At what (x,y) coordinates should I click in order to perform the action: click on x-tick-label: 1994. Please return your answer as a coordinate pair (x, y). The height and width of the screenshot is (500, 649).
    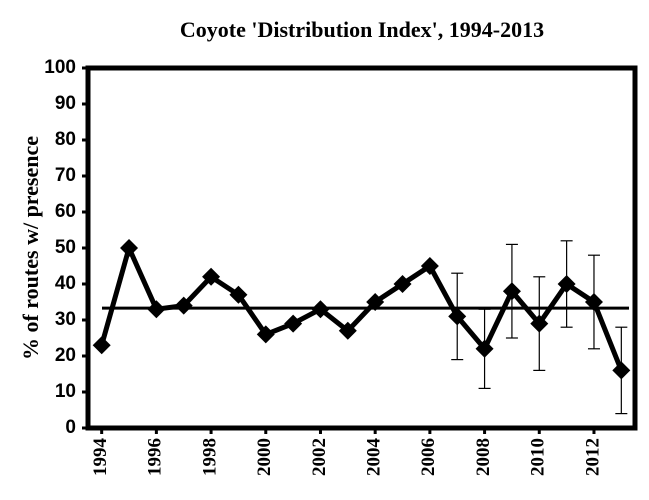
    Looking at the image, I should click on (100, 457).